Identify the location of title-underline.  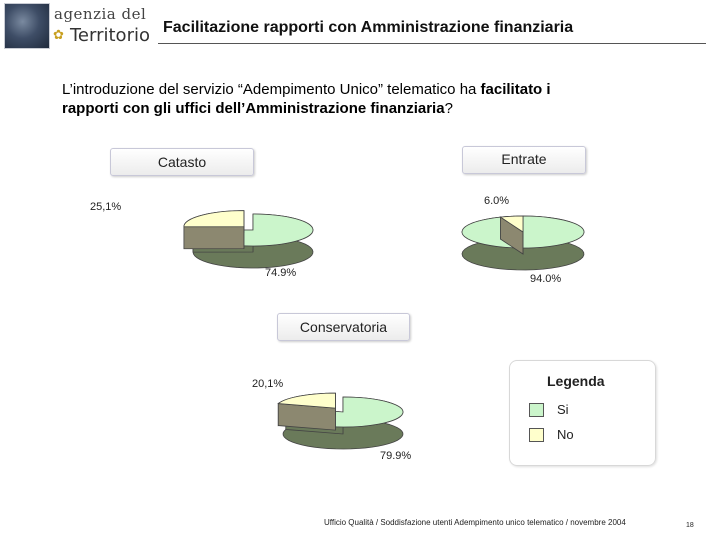
(432, 43).